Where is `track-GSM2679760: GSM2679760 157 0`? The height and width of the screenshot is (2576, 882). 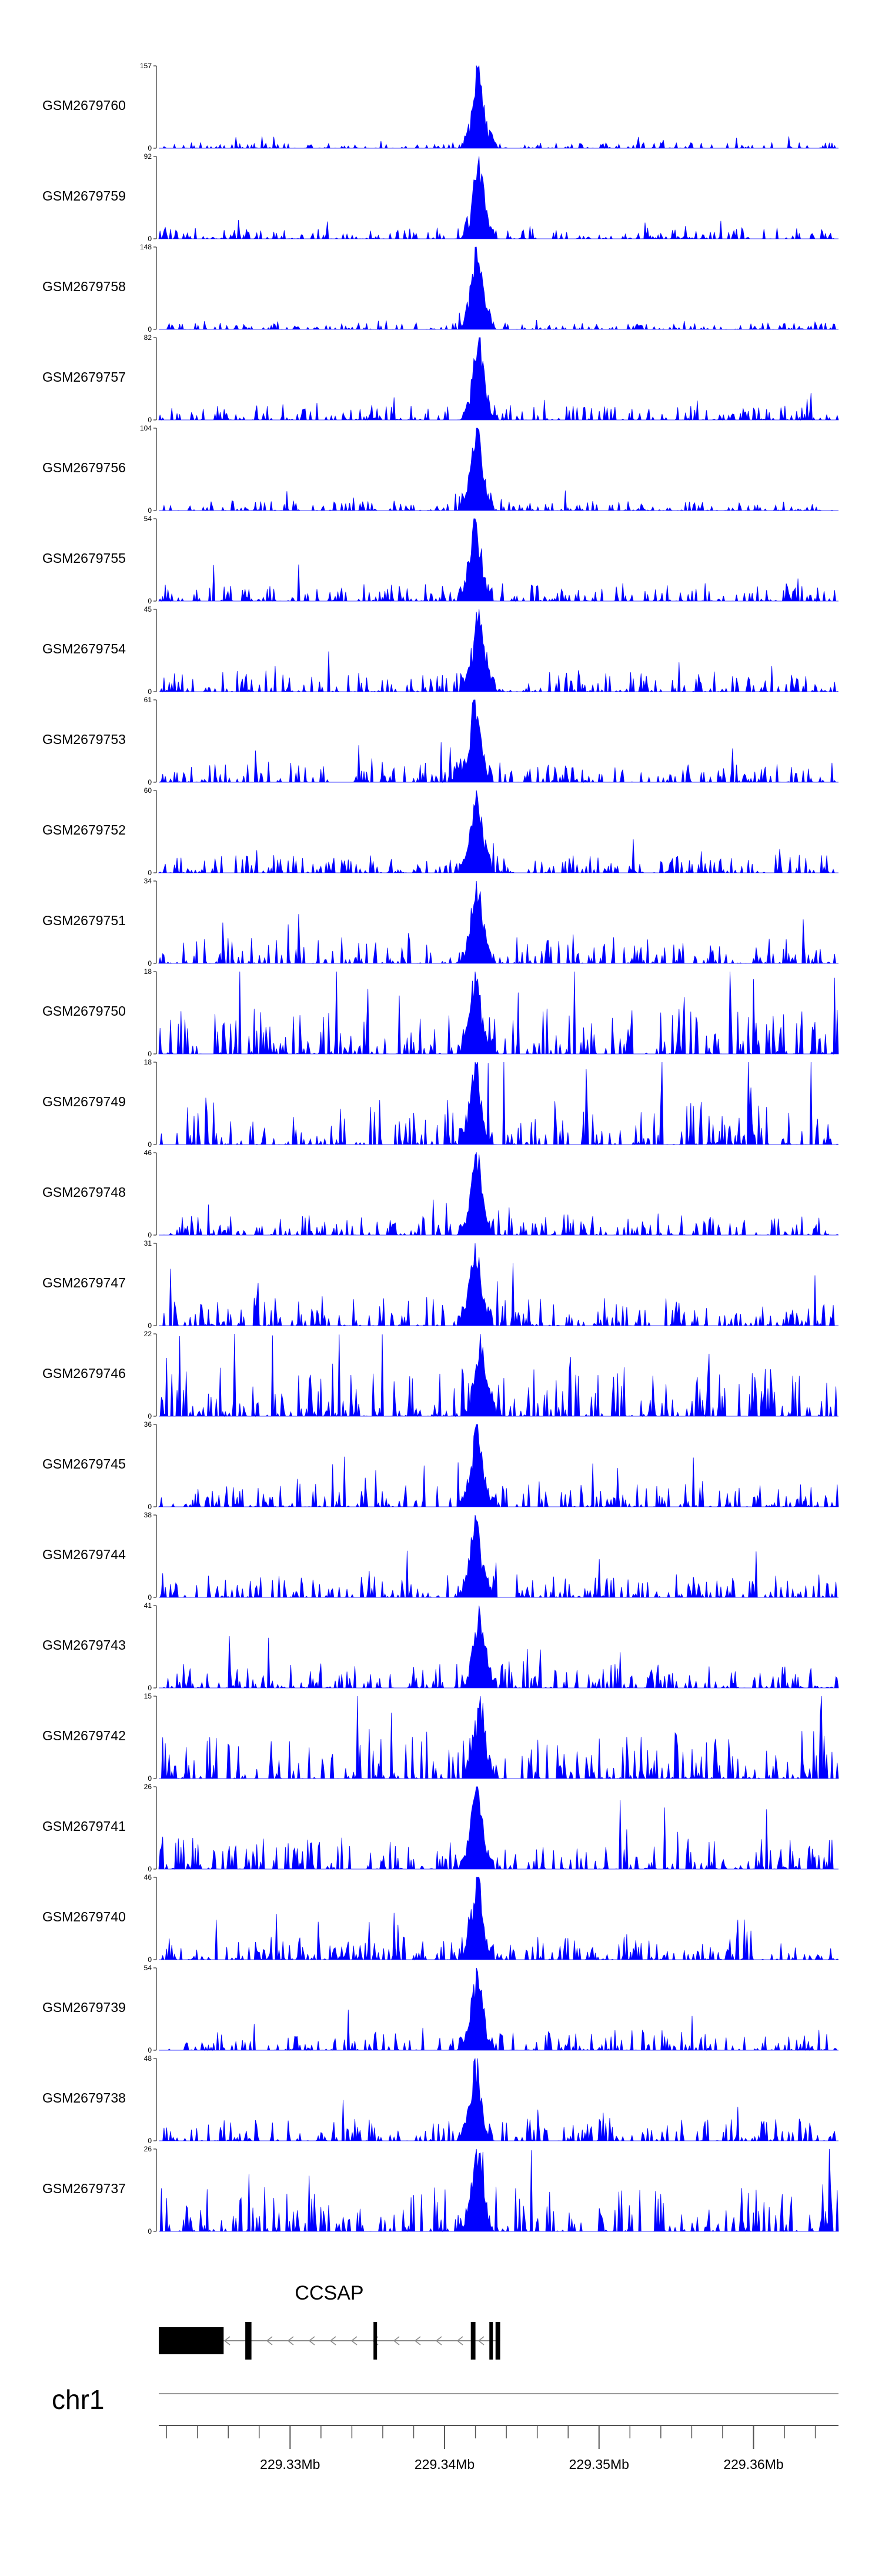 track-GSM2679760: GSM2679760 157 0 is located at coordinates (440, 107).